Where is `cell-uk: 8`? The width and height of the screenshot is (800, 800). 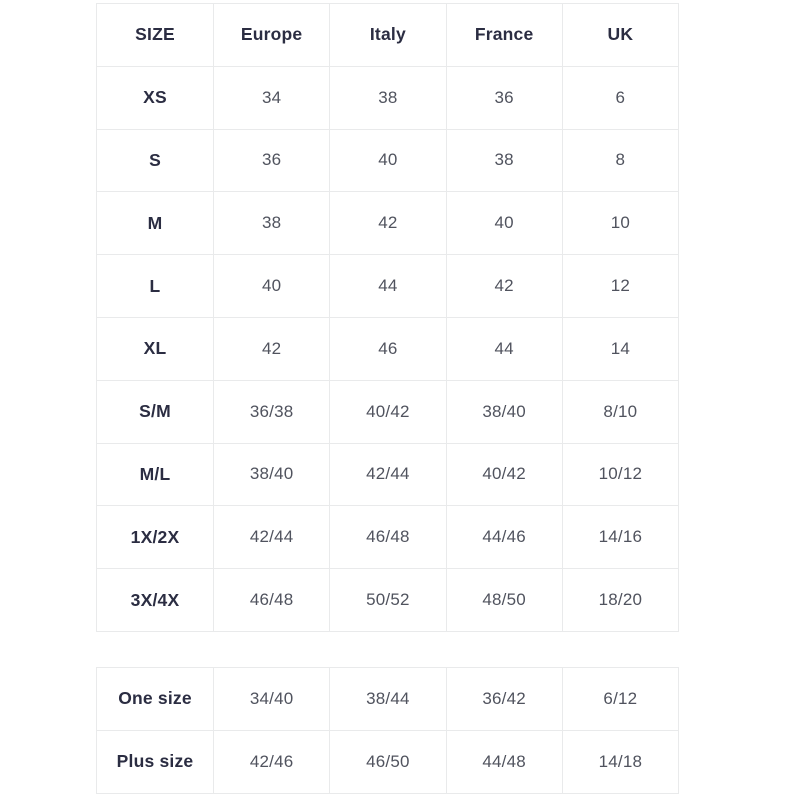 cell-uk: 8 is located at coordinates (620, 160).